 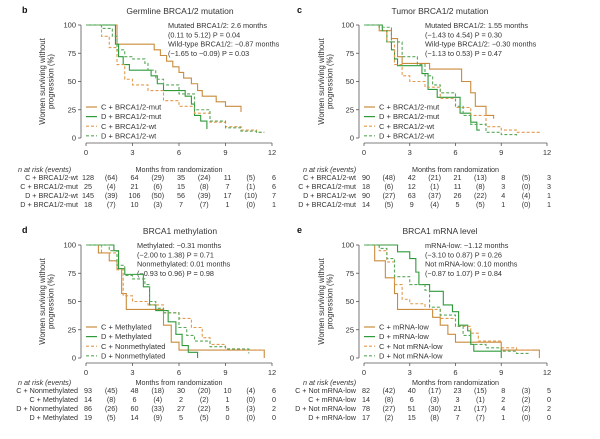 What do you see at coordinates (69, 25) in the screenshot?
I see `y-tick-label: 100` at bounding box center [69, 25].